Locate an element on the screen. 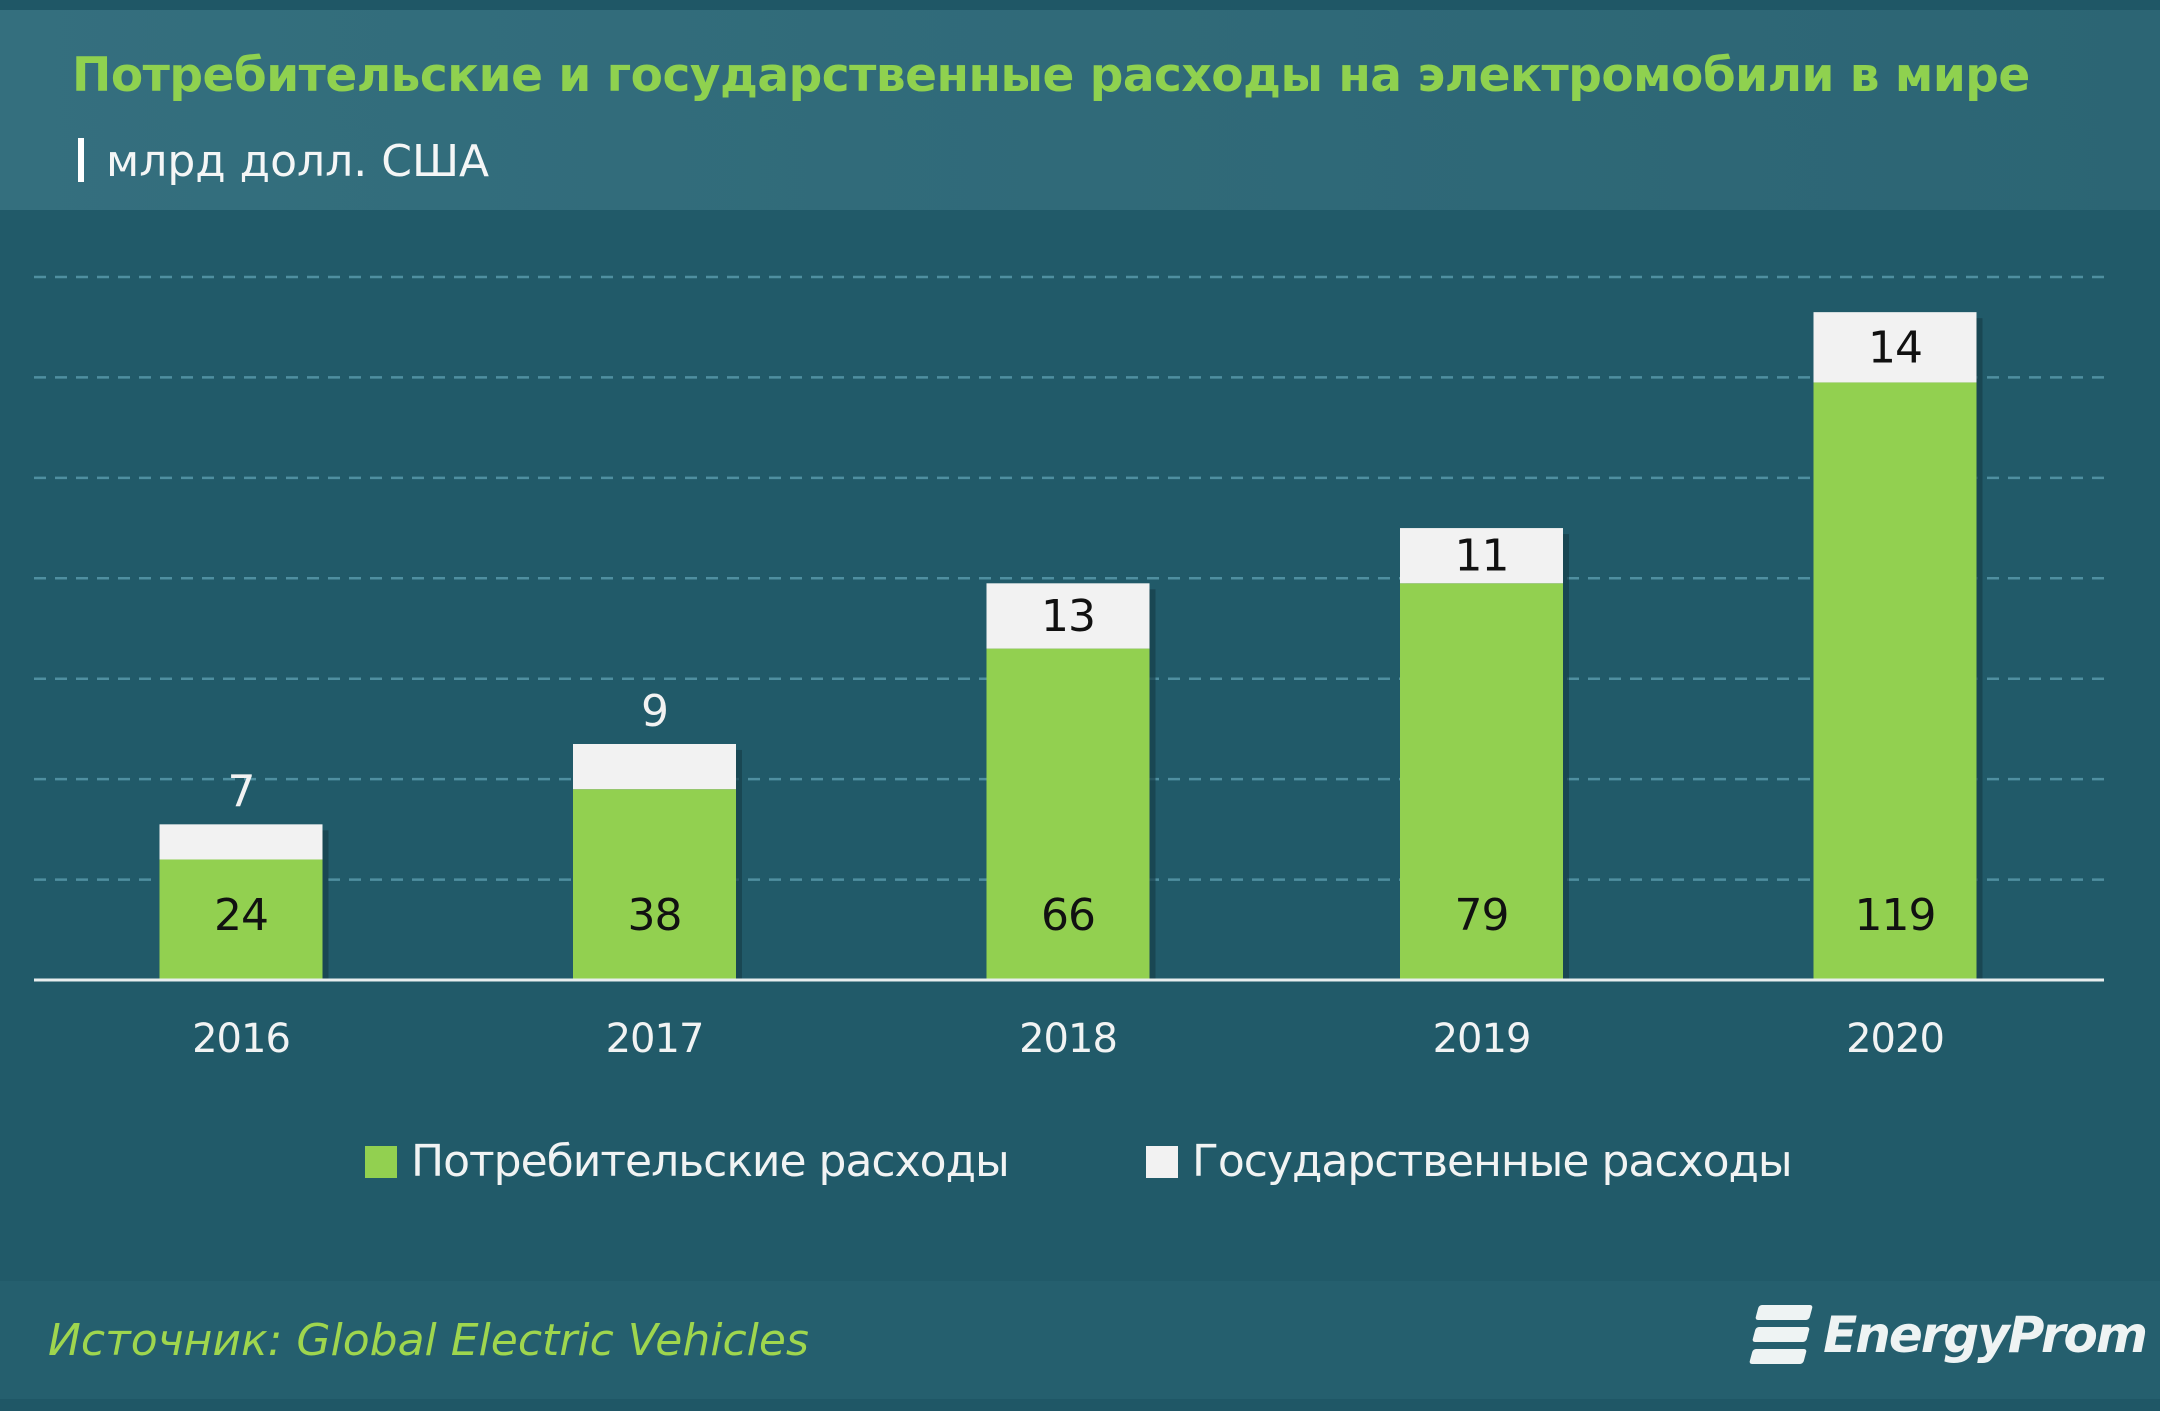 Image resolution: width=2160 pixels, height=1411 pixels. data-label: 38 is located at coordinates (655, 915).